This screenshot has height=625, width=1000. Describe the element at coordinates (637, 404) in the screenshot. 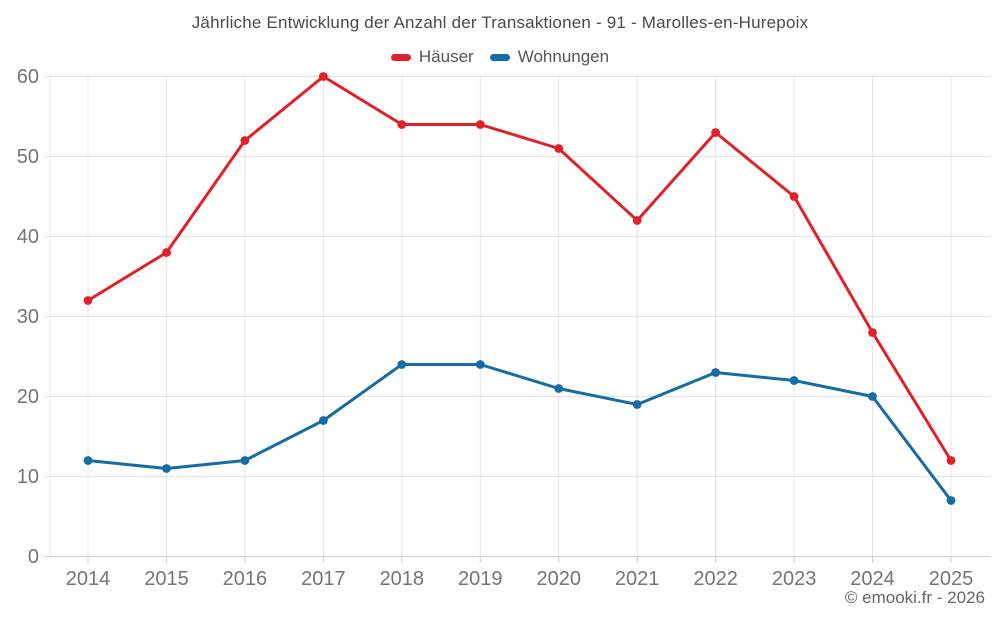

I see `data-point-Wohnungen-2021` at that location.